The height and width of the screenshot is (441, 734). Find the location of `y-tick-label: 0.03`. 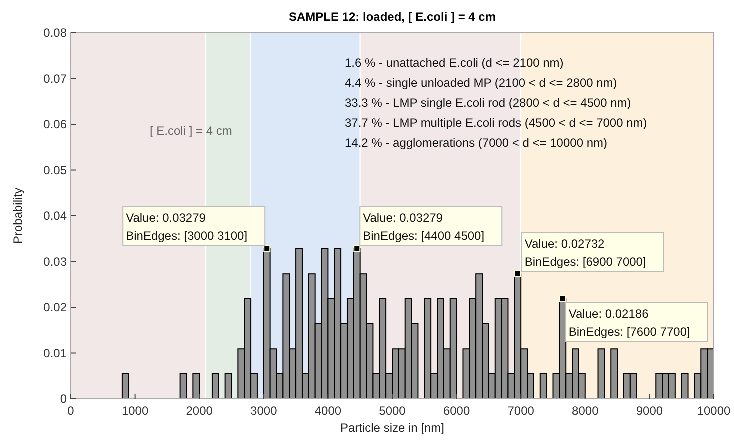

y-tick-label: 0.03 is located at coordinates (56, 261).